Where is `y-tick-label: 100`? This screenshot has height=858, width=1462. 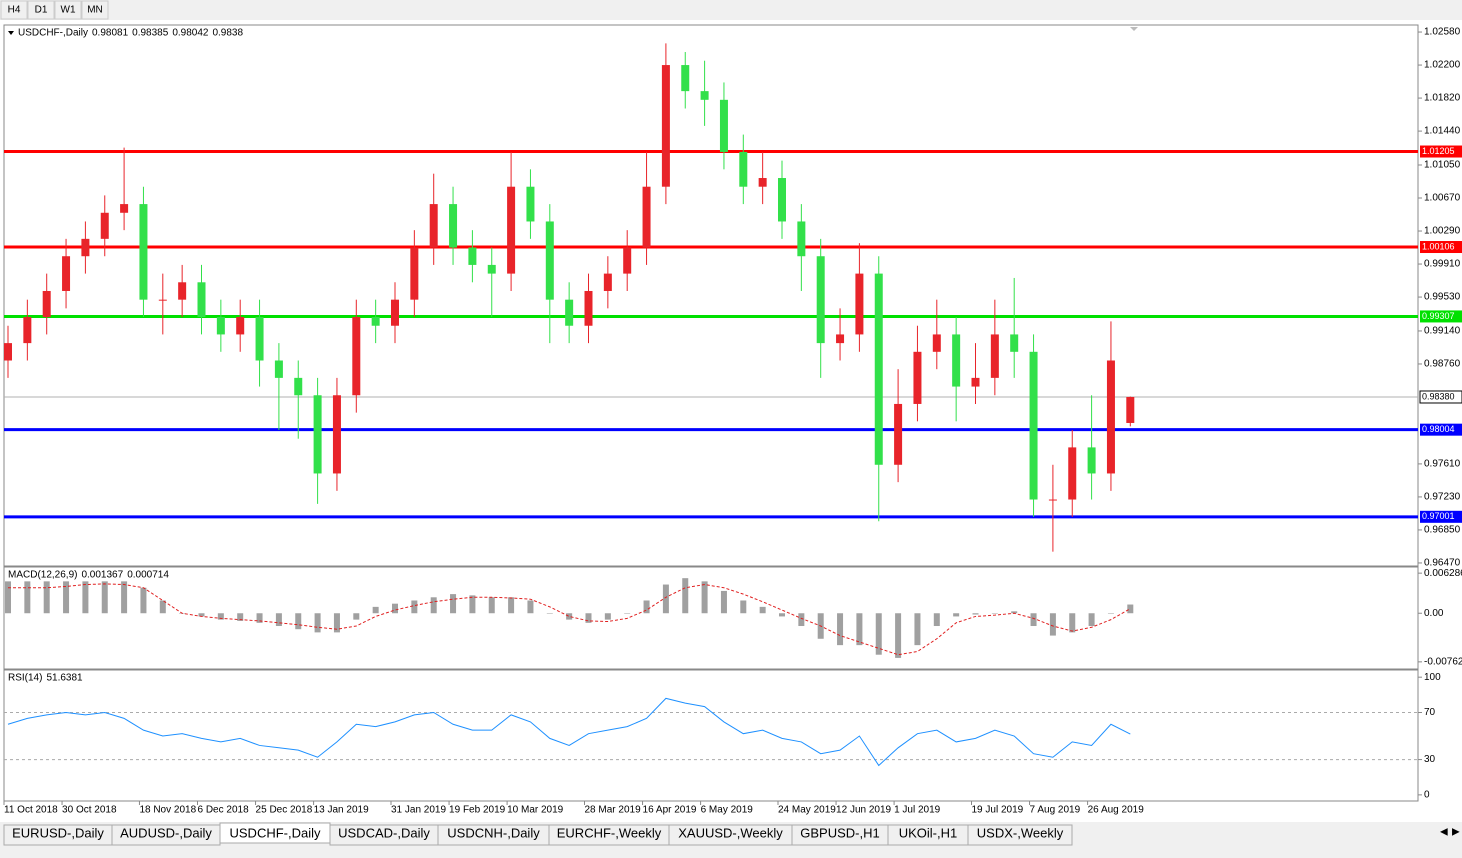 y-tick-label: 100 is located at coordinates (1432, 677).